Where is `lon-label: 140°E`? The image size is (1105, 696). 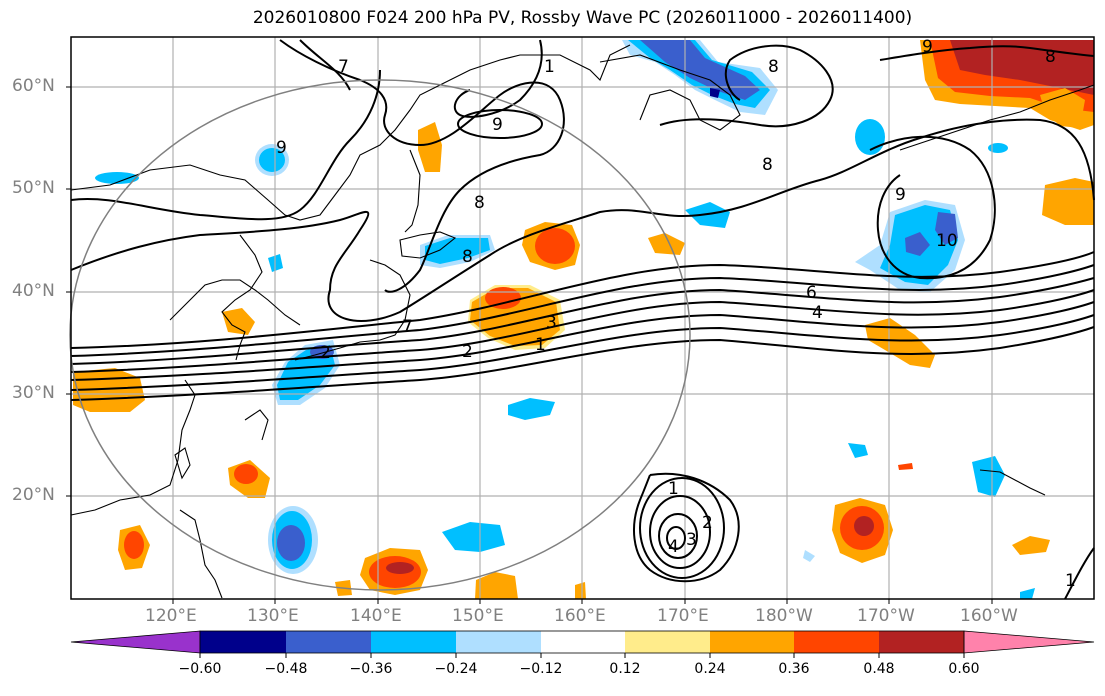
lon-label: 140°E is located at coordinates (376, 616).